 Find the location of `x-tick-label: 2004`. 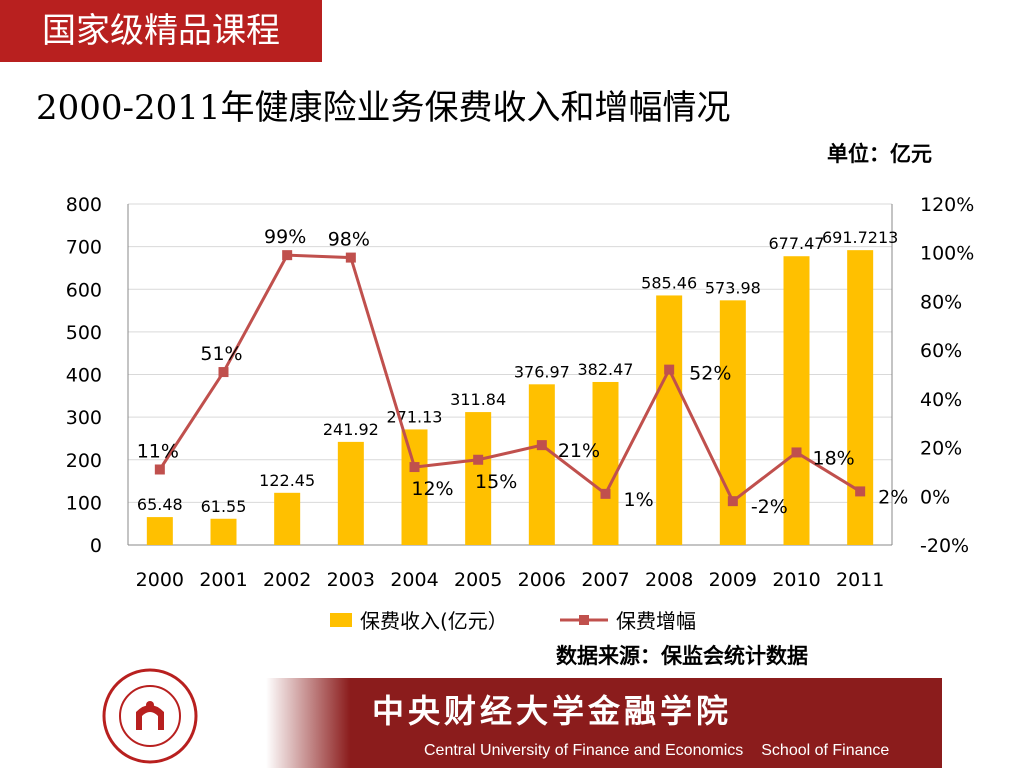

x-tick-label: 2004 is located at coordinates (414, 580).